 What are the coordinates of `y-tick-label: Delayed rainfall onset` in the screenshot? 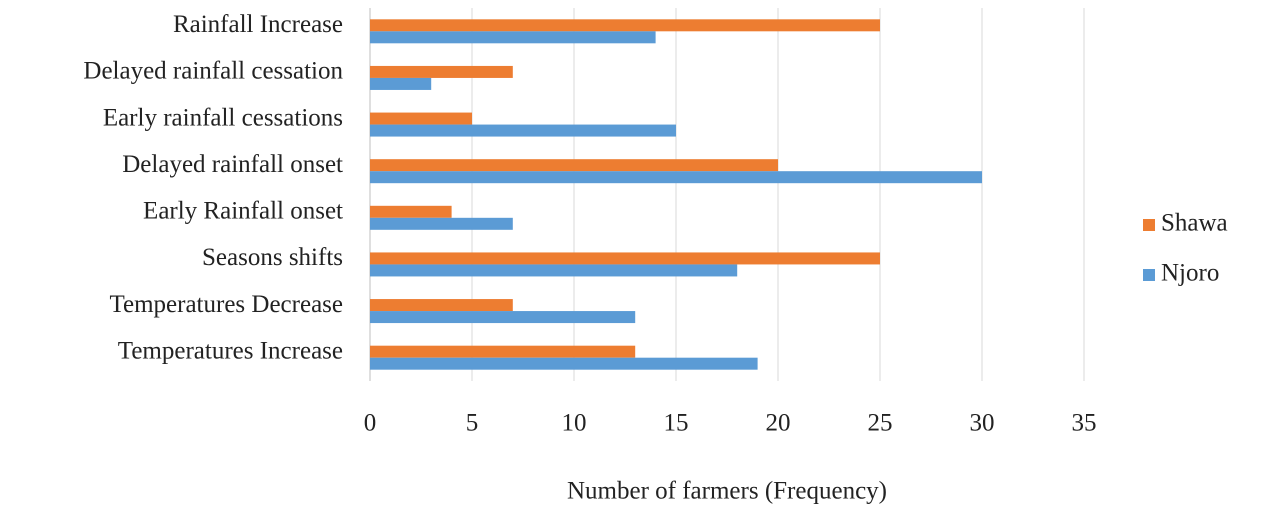 It's located at (232, 164).